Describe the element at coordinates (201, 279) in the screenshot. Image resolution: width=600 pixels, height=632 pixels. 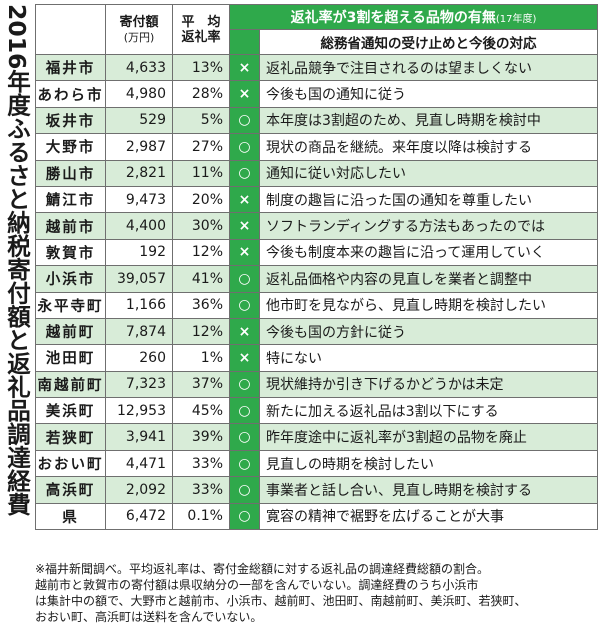
I see `rate-cell: 41%` at that location.